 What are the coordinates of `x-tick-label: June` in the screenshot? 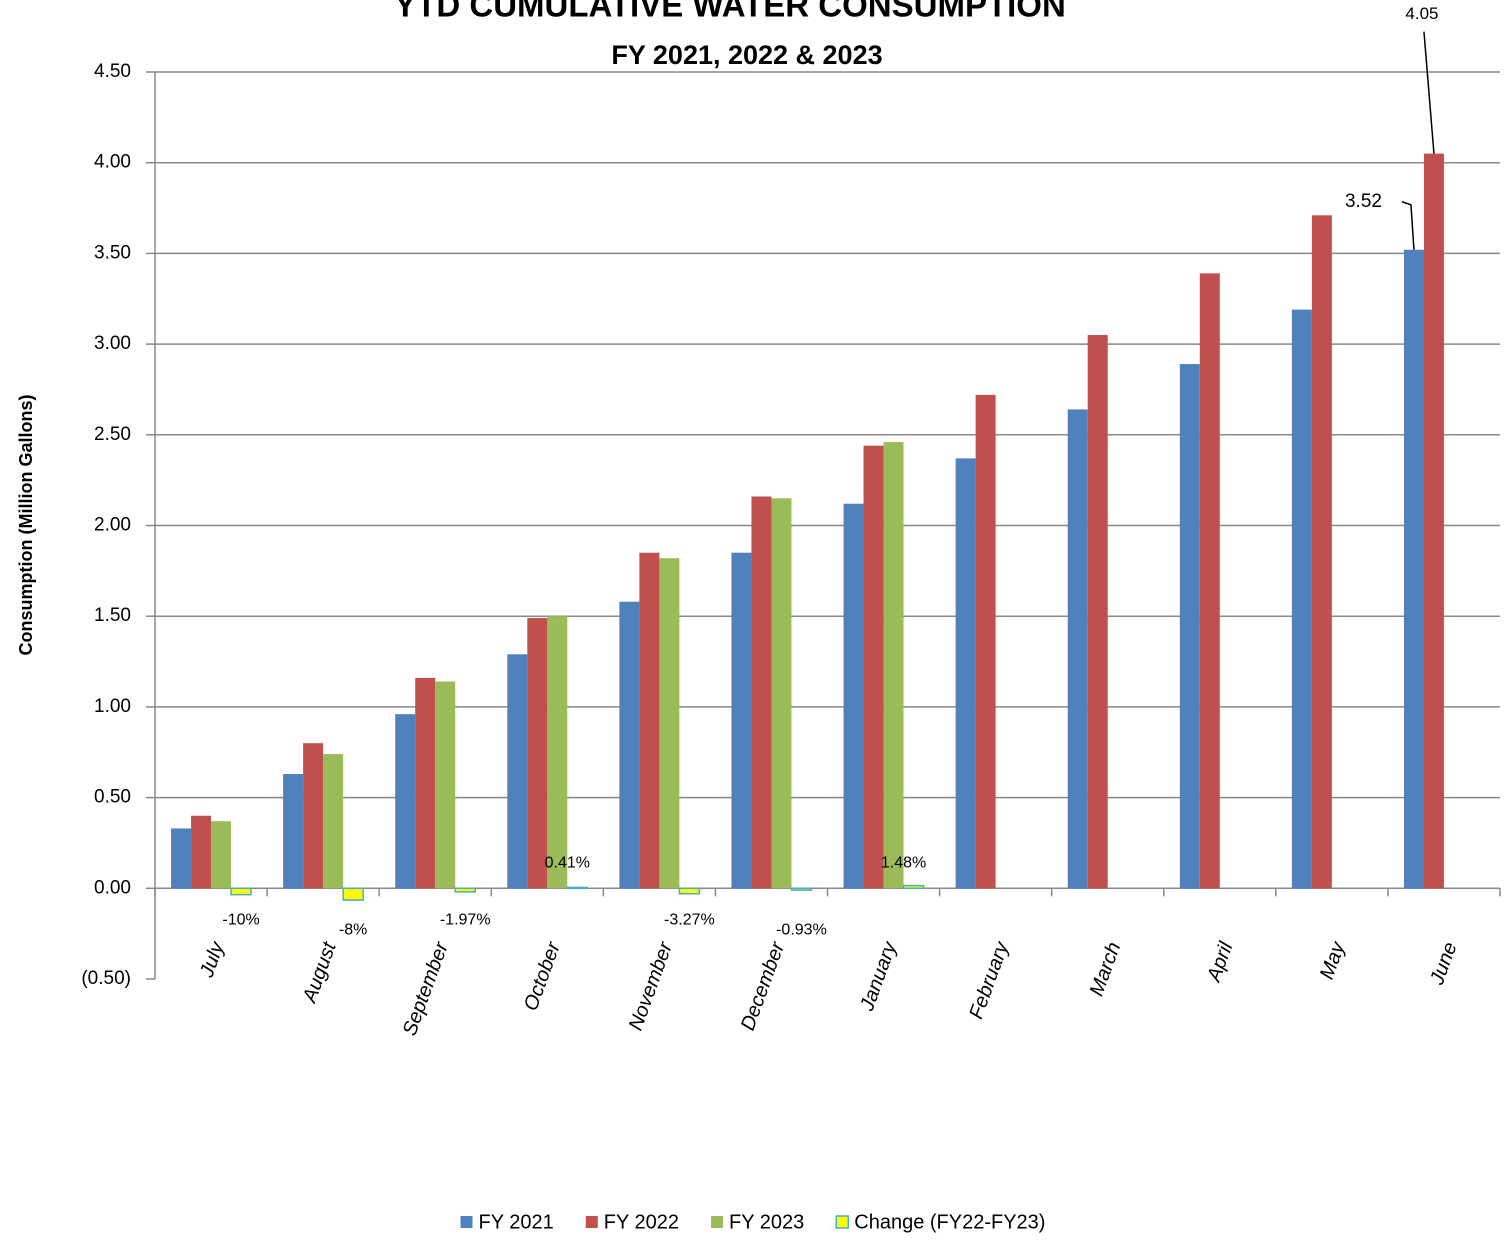 It's located at (1444, 963).